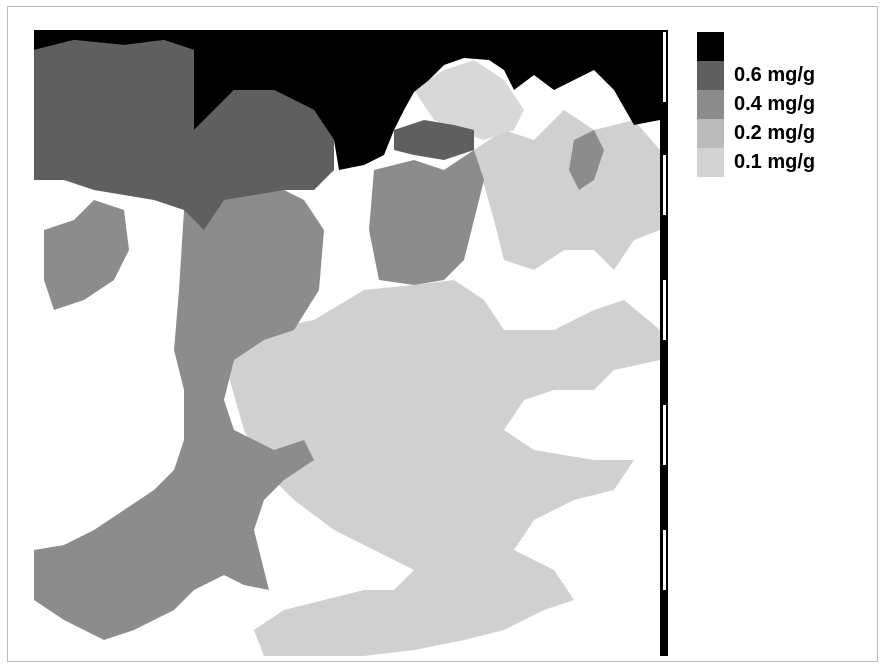 The height and width of the screenshot is (670, 887). I want to click on scale-bar-base, so click(664, 343).